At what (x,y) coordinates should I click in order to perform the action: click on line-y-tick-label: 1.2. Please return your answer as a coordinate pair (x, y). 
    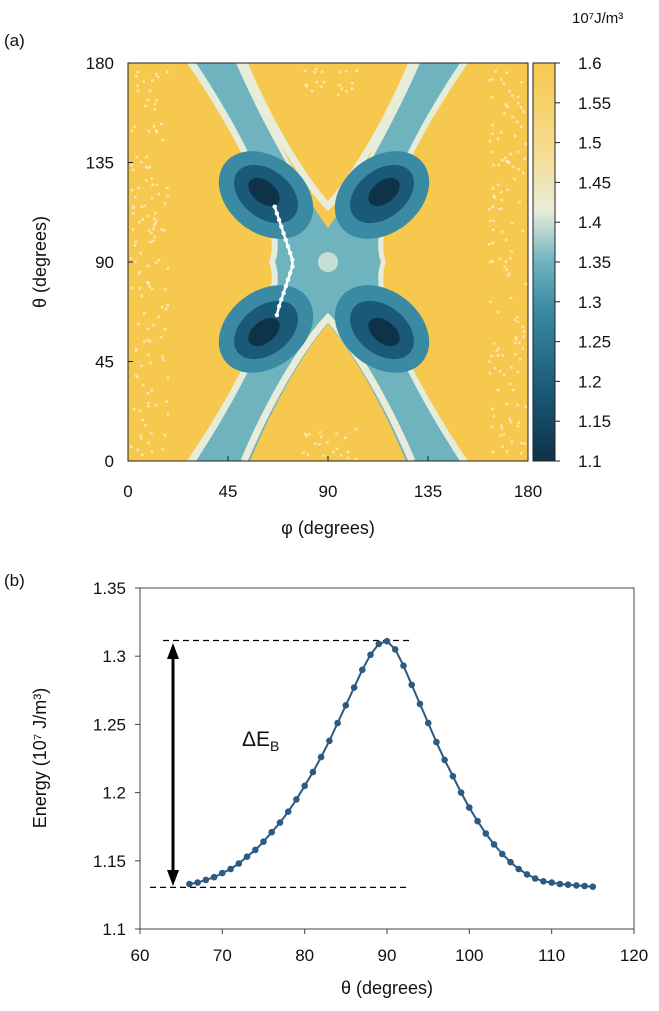
    Looking at the image, I should click on (114, 793).